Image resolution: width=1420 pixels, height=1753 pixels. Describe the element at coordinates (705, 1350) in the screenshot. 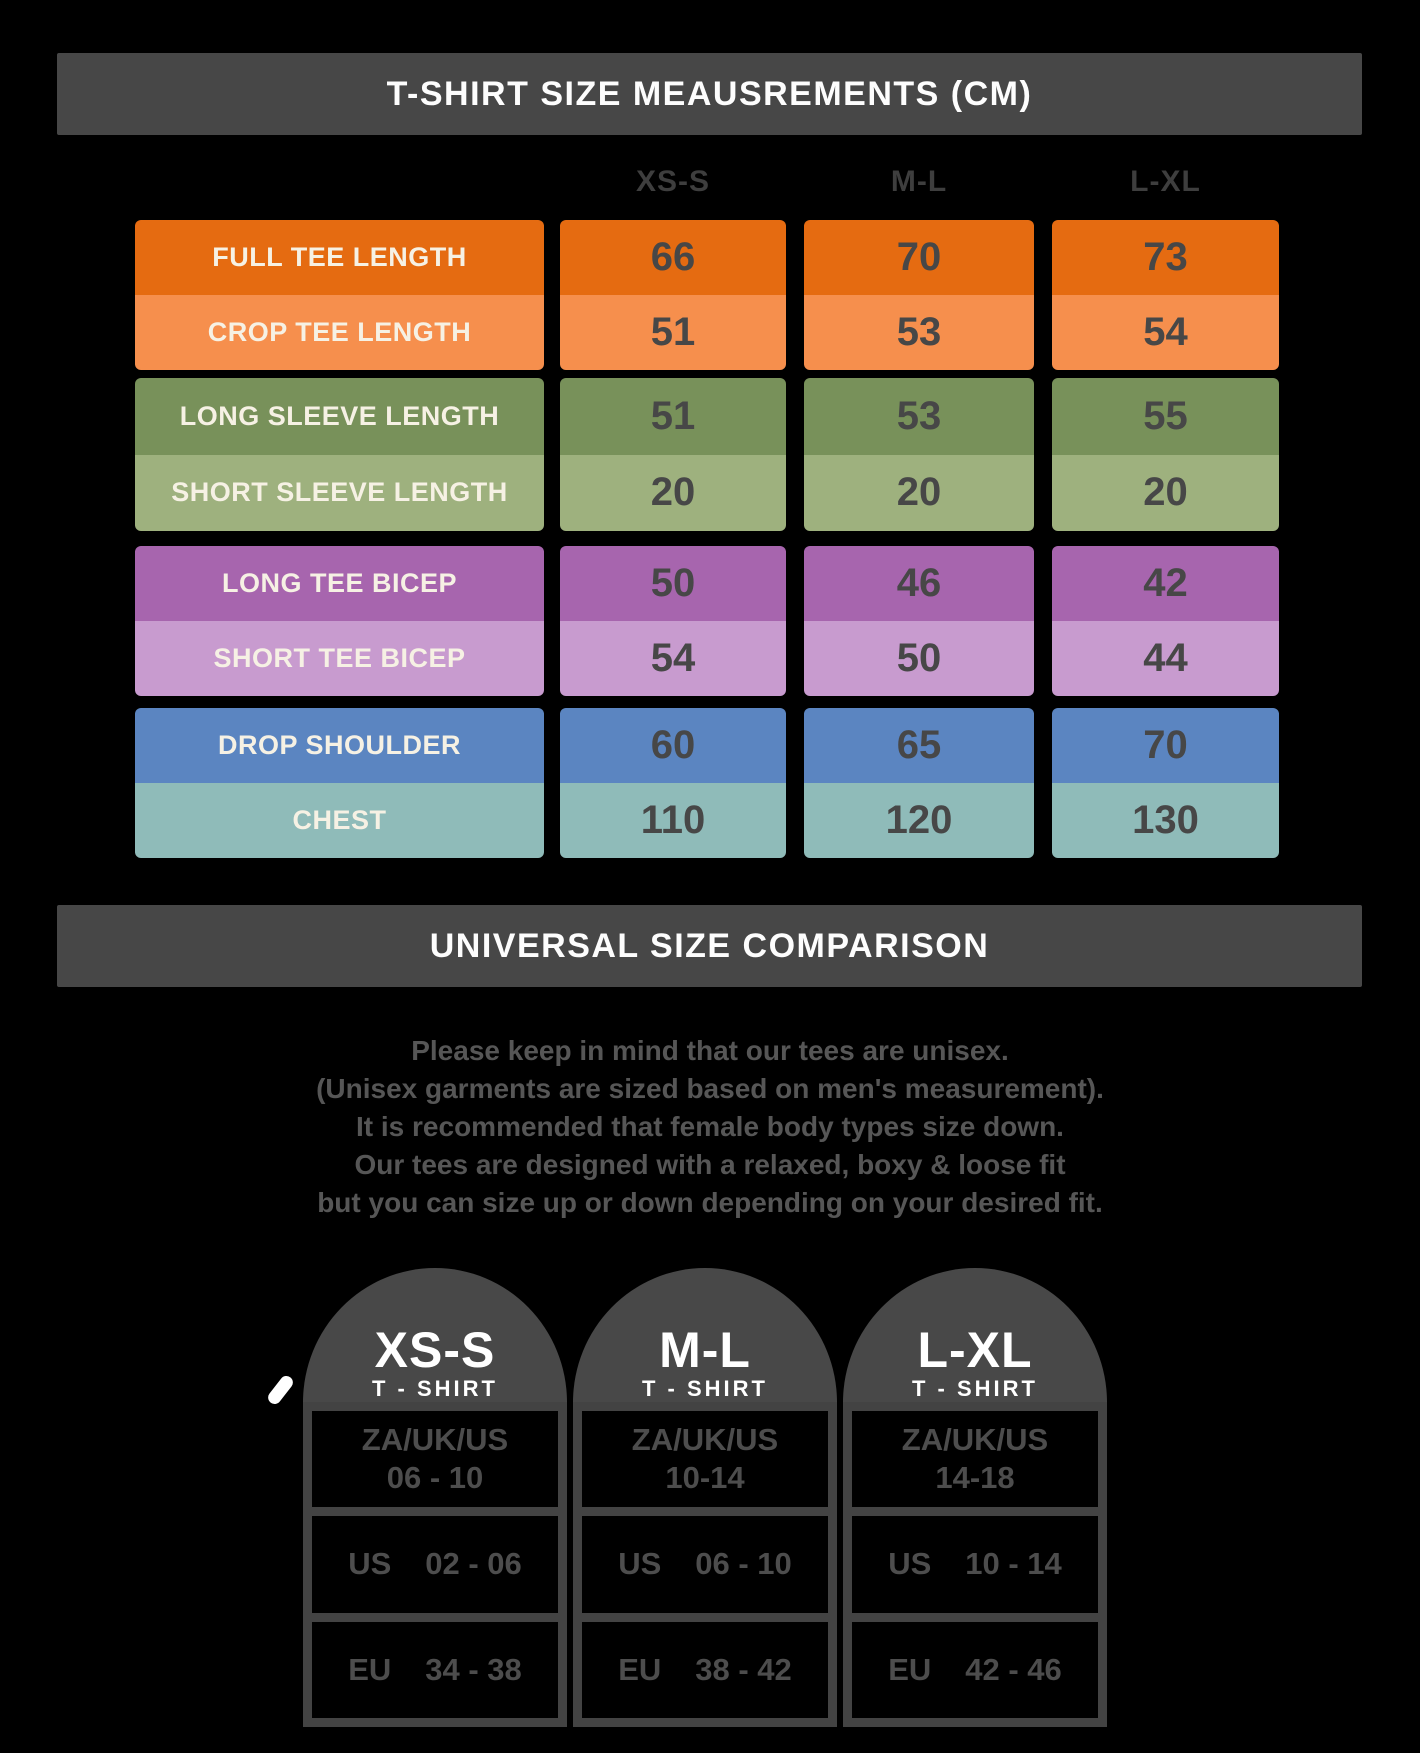

I see `card-size-title: M-L` at that location.